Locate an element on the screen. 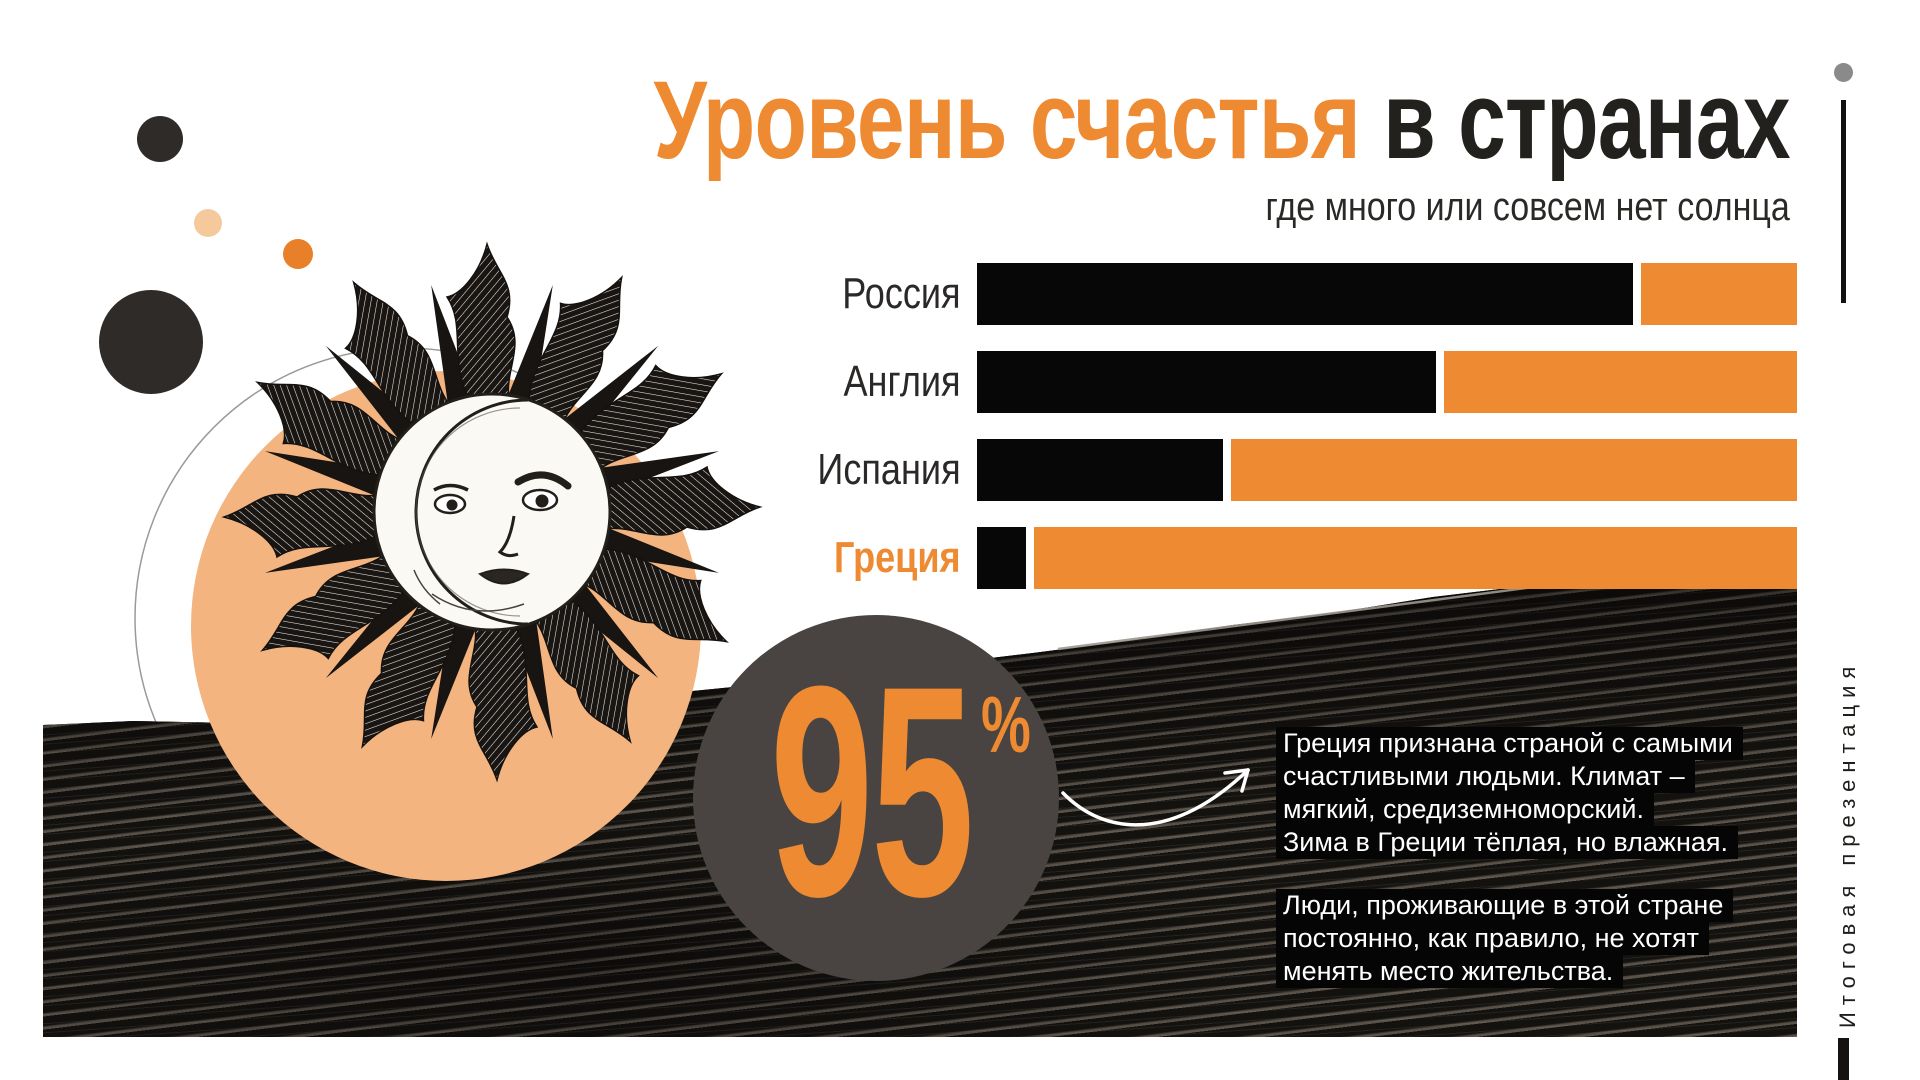 The height and width of the screenshot is (1080, 1920). note-line-text: Зима в Греции тёплая, но влажная. is located at coordinates (1507, 842).